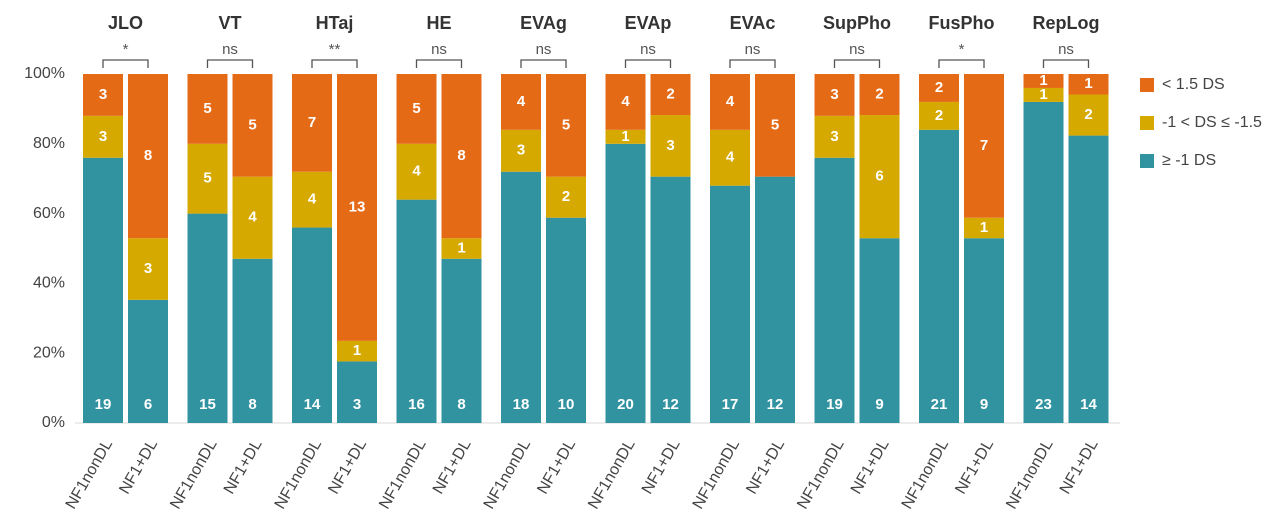  Describe the element at coordinates (962, 23) in the screenshot. I see `group-title: FusPho` at that location.